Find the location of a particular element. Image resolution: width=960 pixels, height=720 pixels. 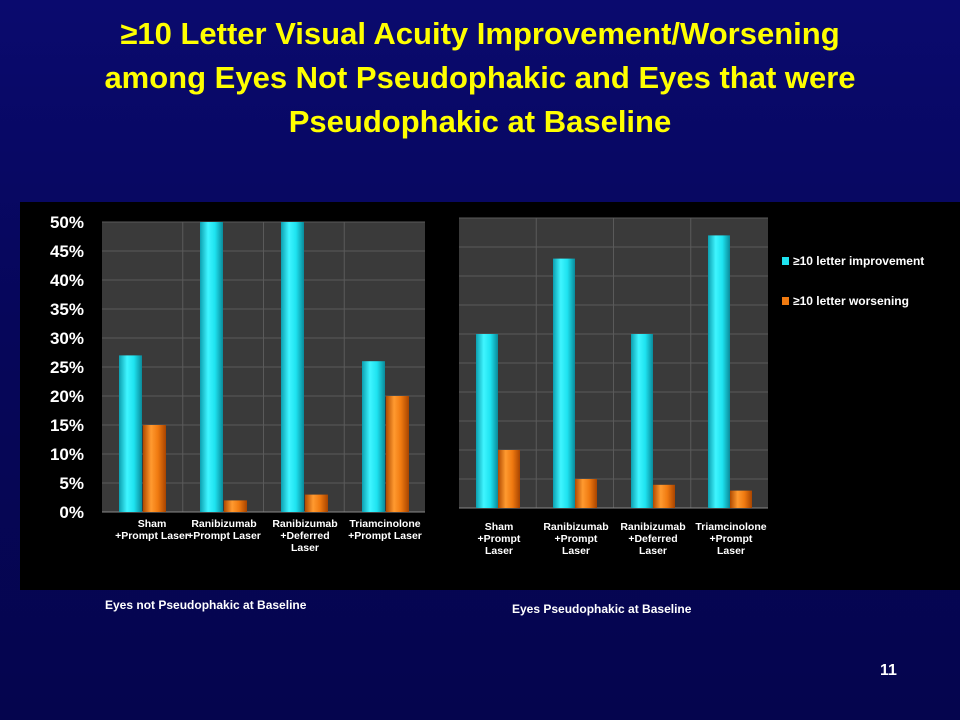

y-tick-label: 40% is located at coordinates (67, 280).